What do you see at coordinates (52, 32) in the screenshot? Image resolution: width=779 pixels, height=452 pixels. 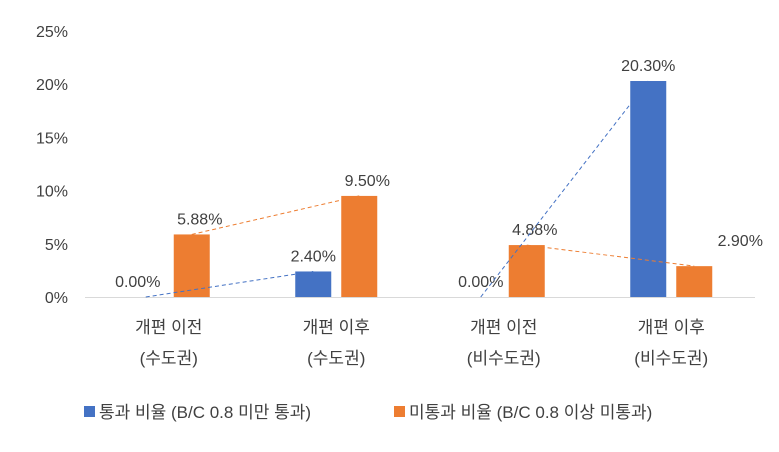 I see `y-tick-label: 25%` at bounding box center [52, 32].